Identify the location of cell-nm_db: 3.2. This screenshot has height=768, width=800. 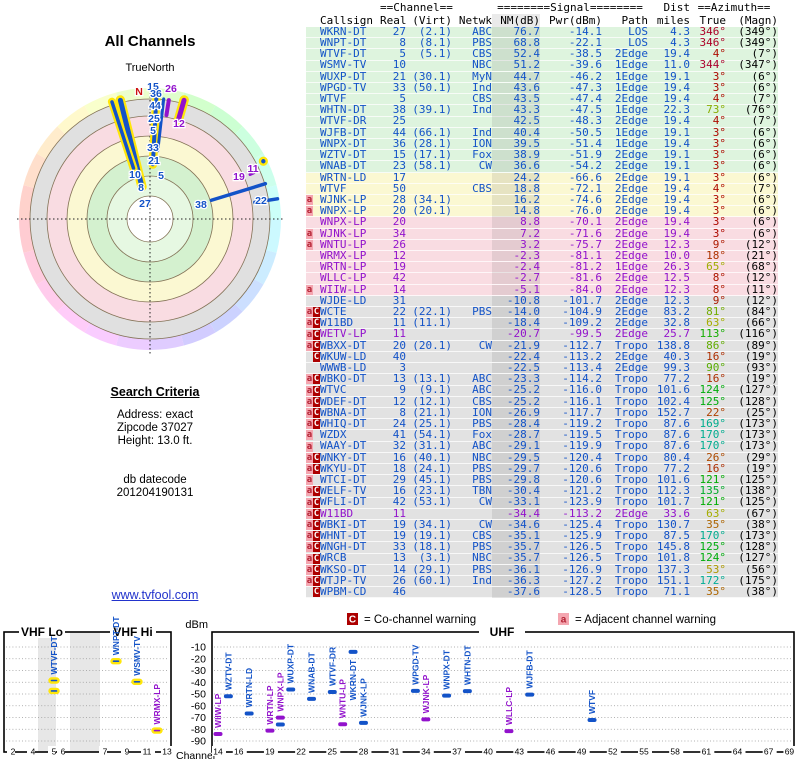
(516, 245).